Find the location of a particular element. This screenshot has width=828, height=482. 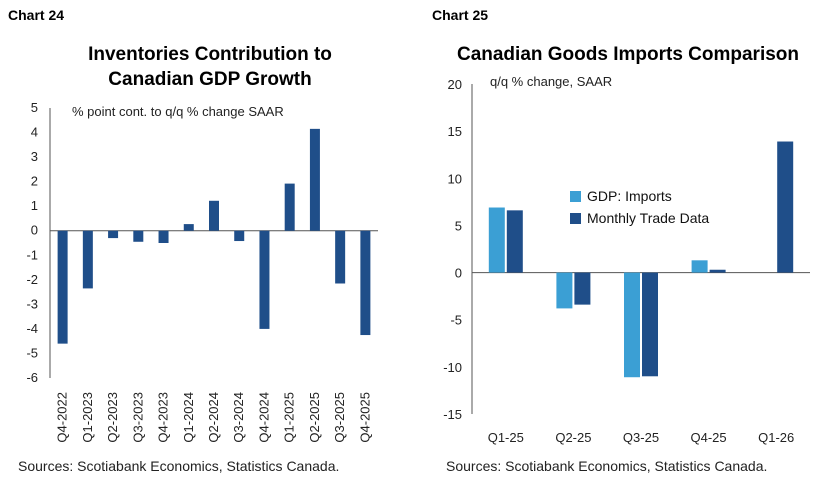

chart-title-line: Canadian GDP Growth is located at coordinates (210, 79).